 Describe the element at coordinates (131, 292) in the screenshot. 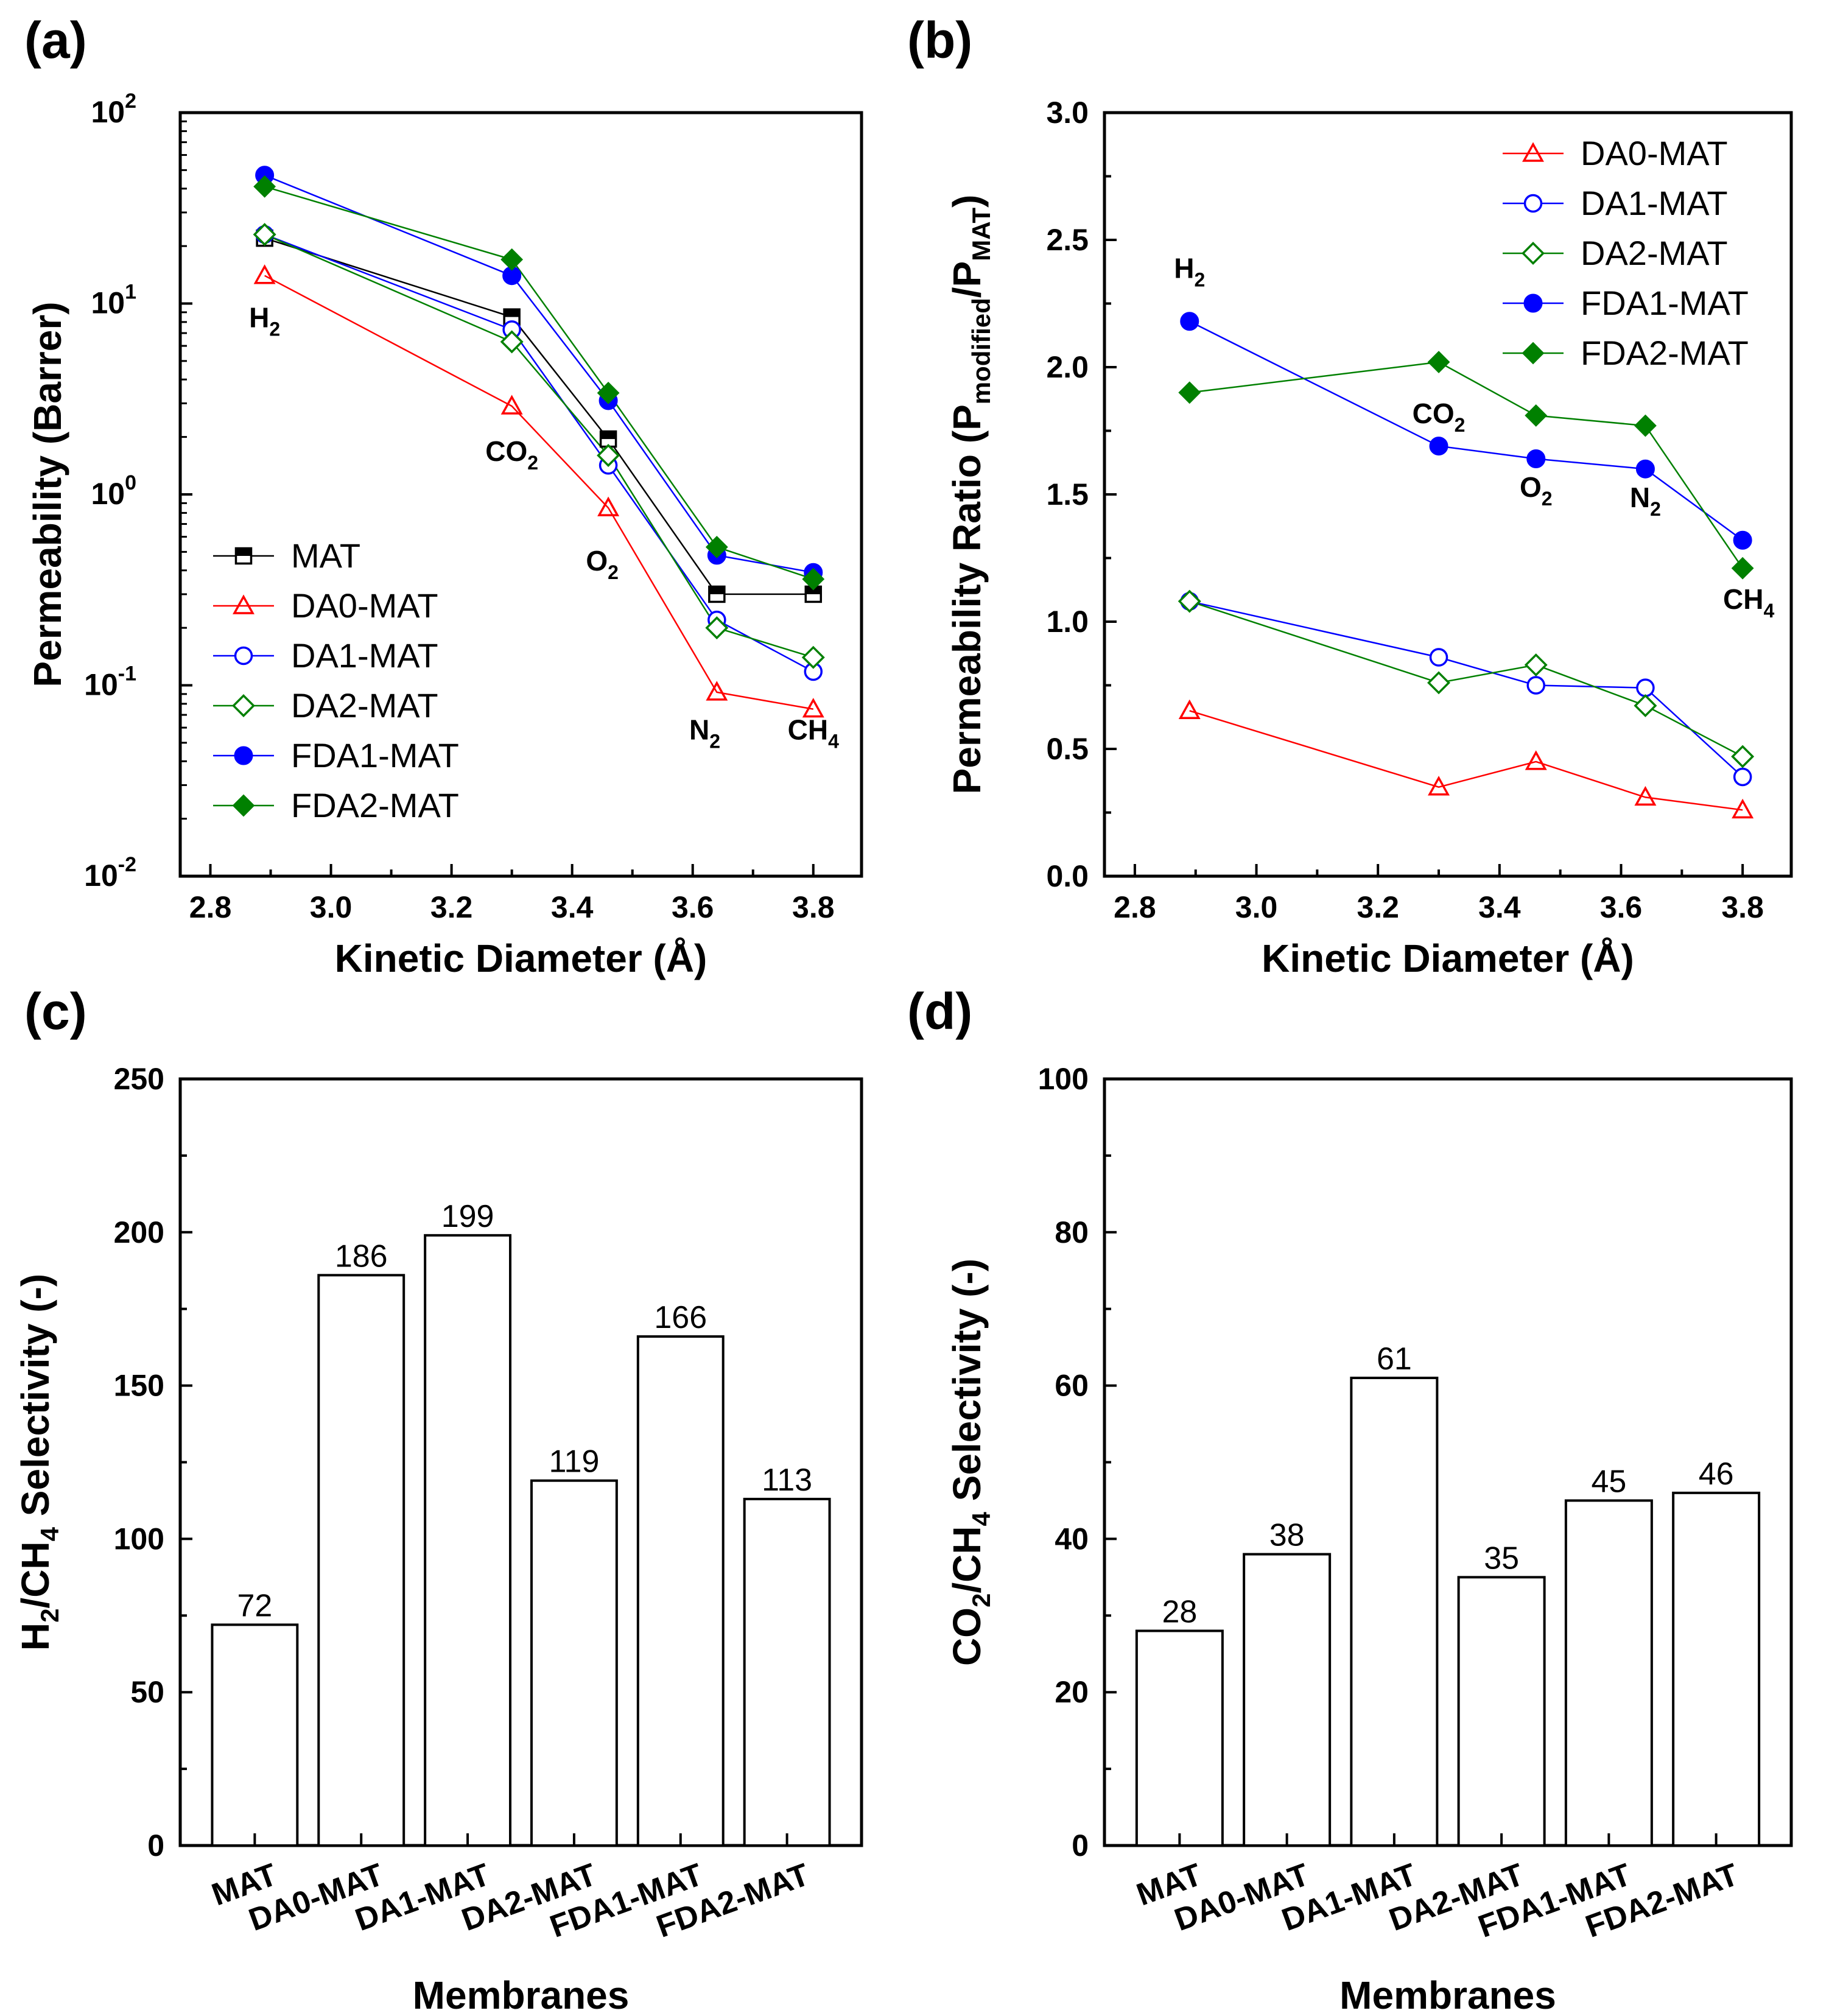

I see `y-tick-label-exp: 1` at that location.